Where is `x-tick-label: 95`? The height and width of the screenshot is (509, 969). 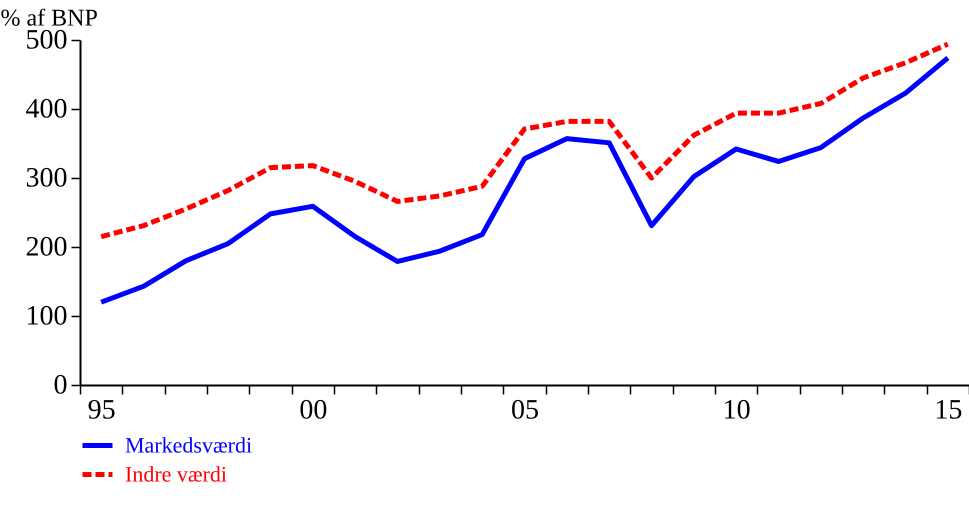
x-tick-label: 95 is located at coordinates (102, 410).